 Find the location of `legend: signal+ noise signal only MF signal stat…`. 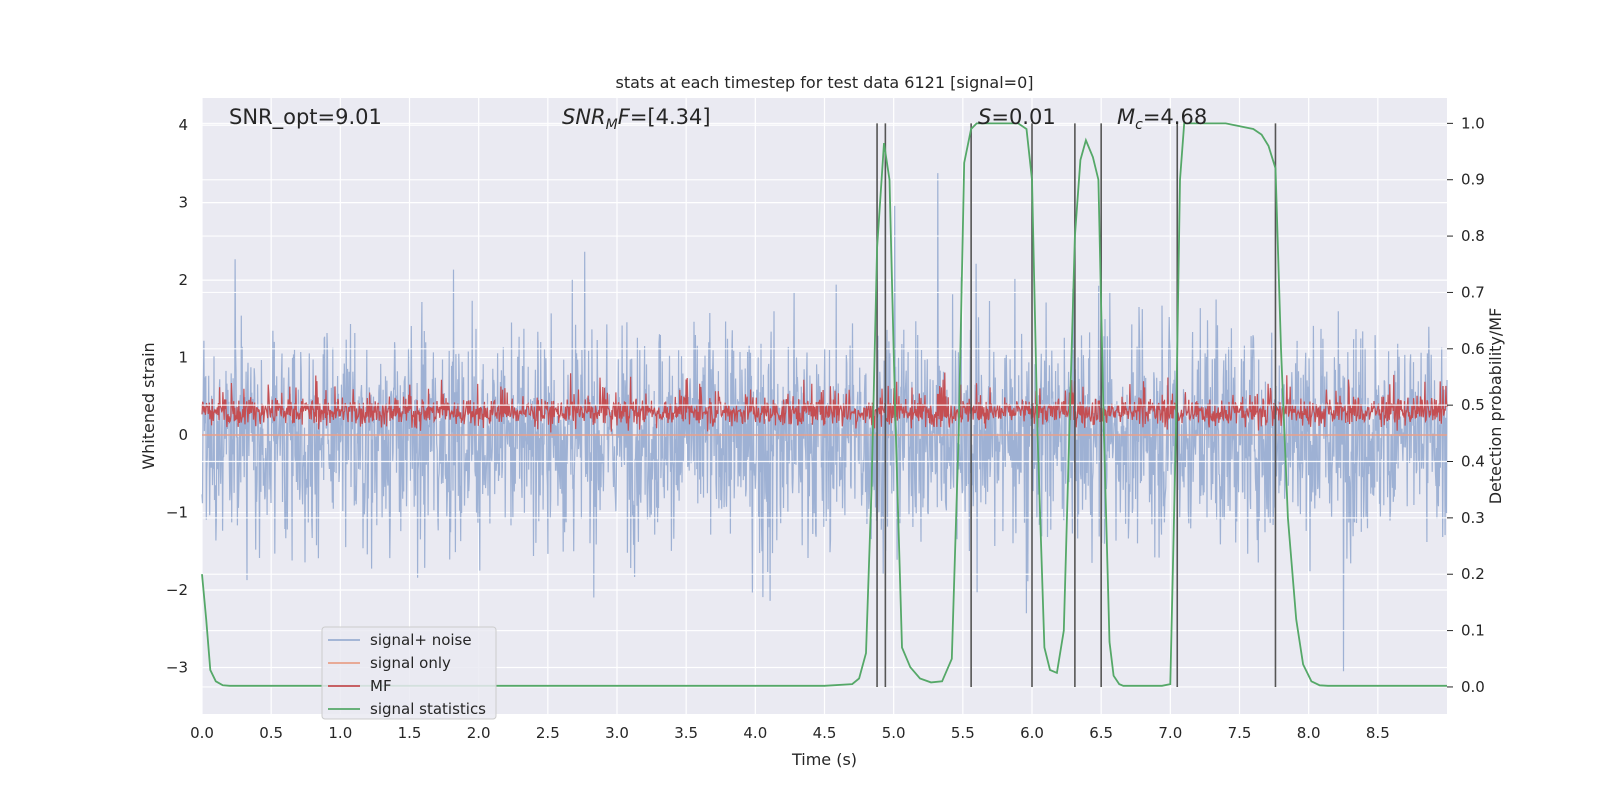

legend: signal+ noise signal only MF signal stat… is located at coordinates (409, 673).